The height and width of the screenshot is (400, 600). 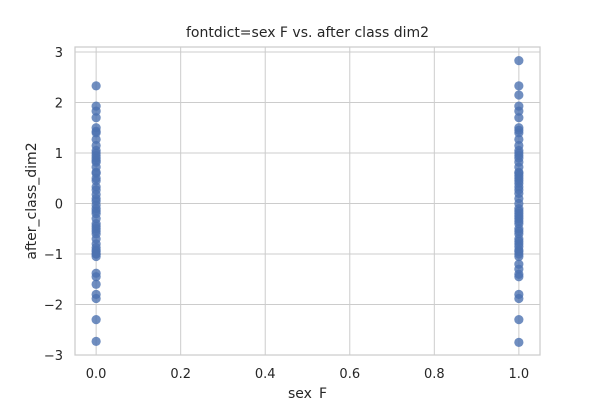 What do you see at coordinates (519, 374) in the screenshot?
I see `x-tick-label: 1.0` at bounding box center [519, 374].